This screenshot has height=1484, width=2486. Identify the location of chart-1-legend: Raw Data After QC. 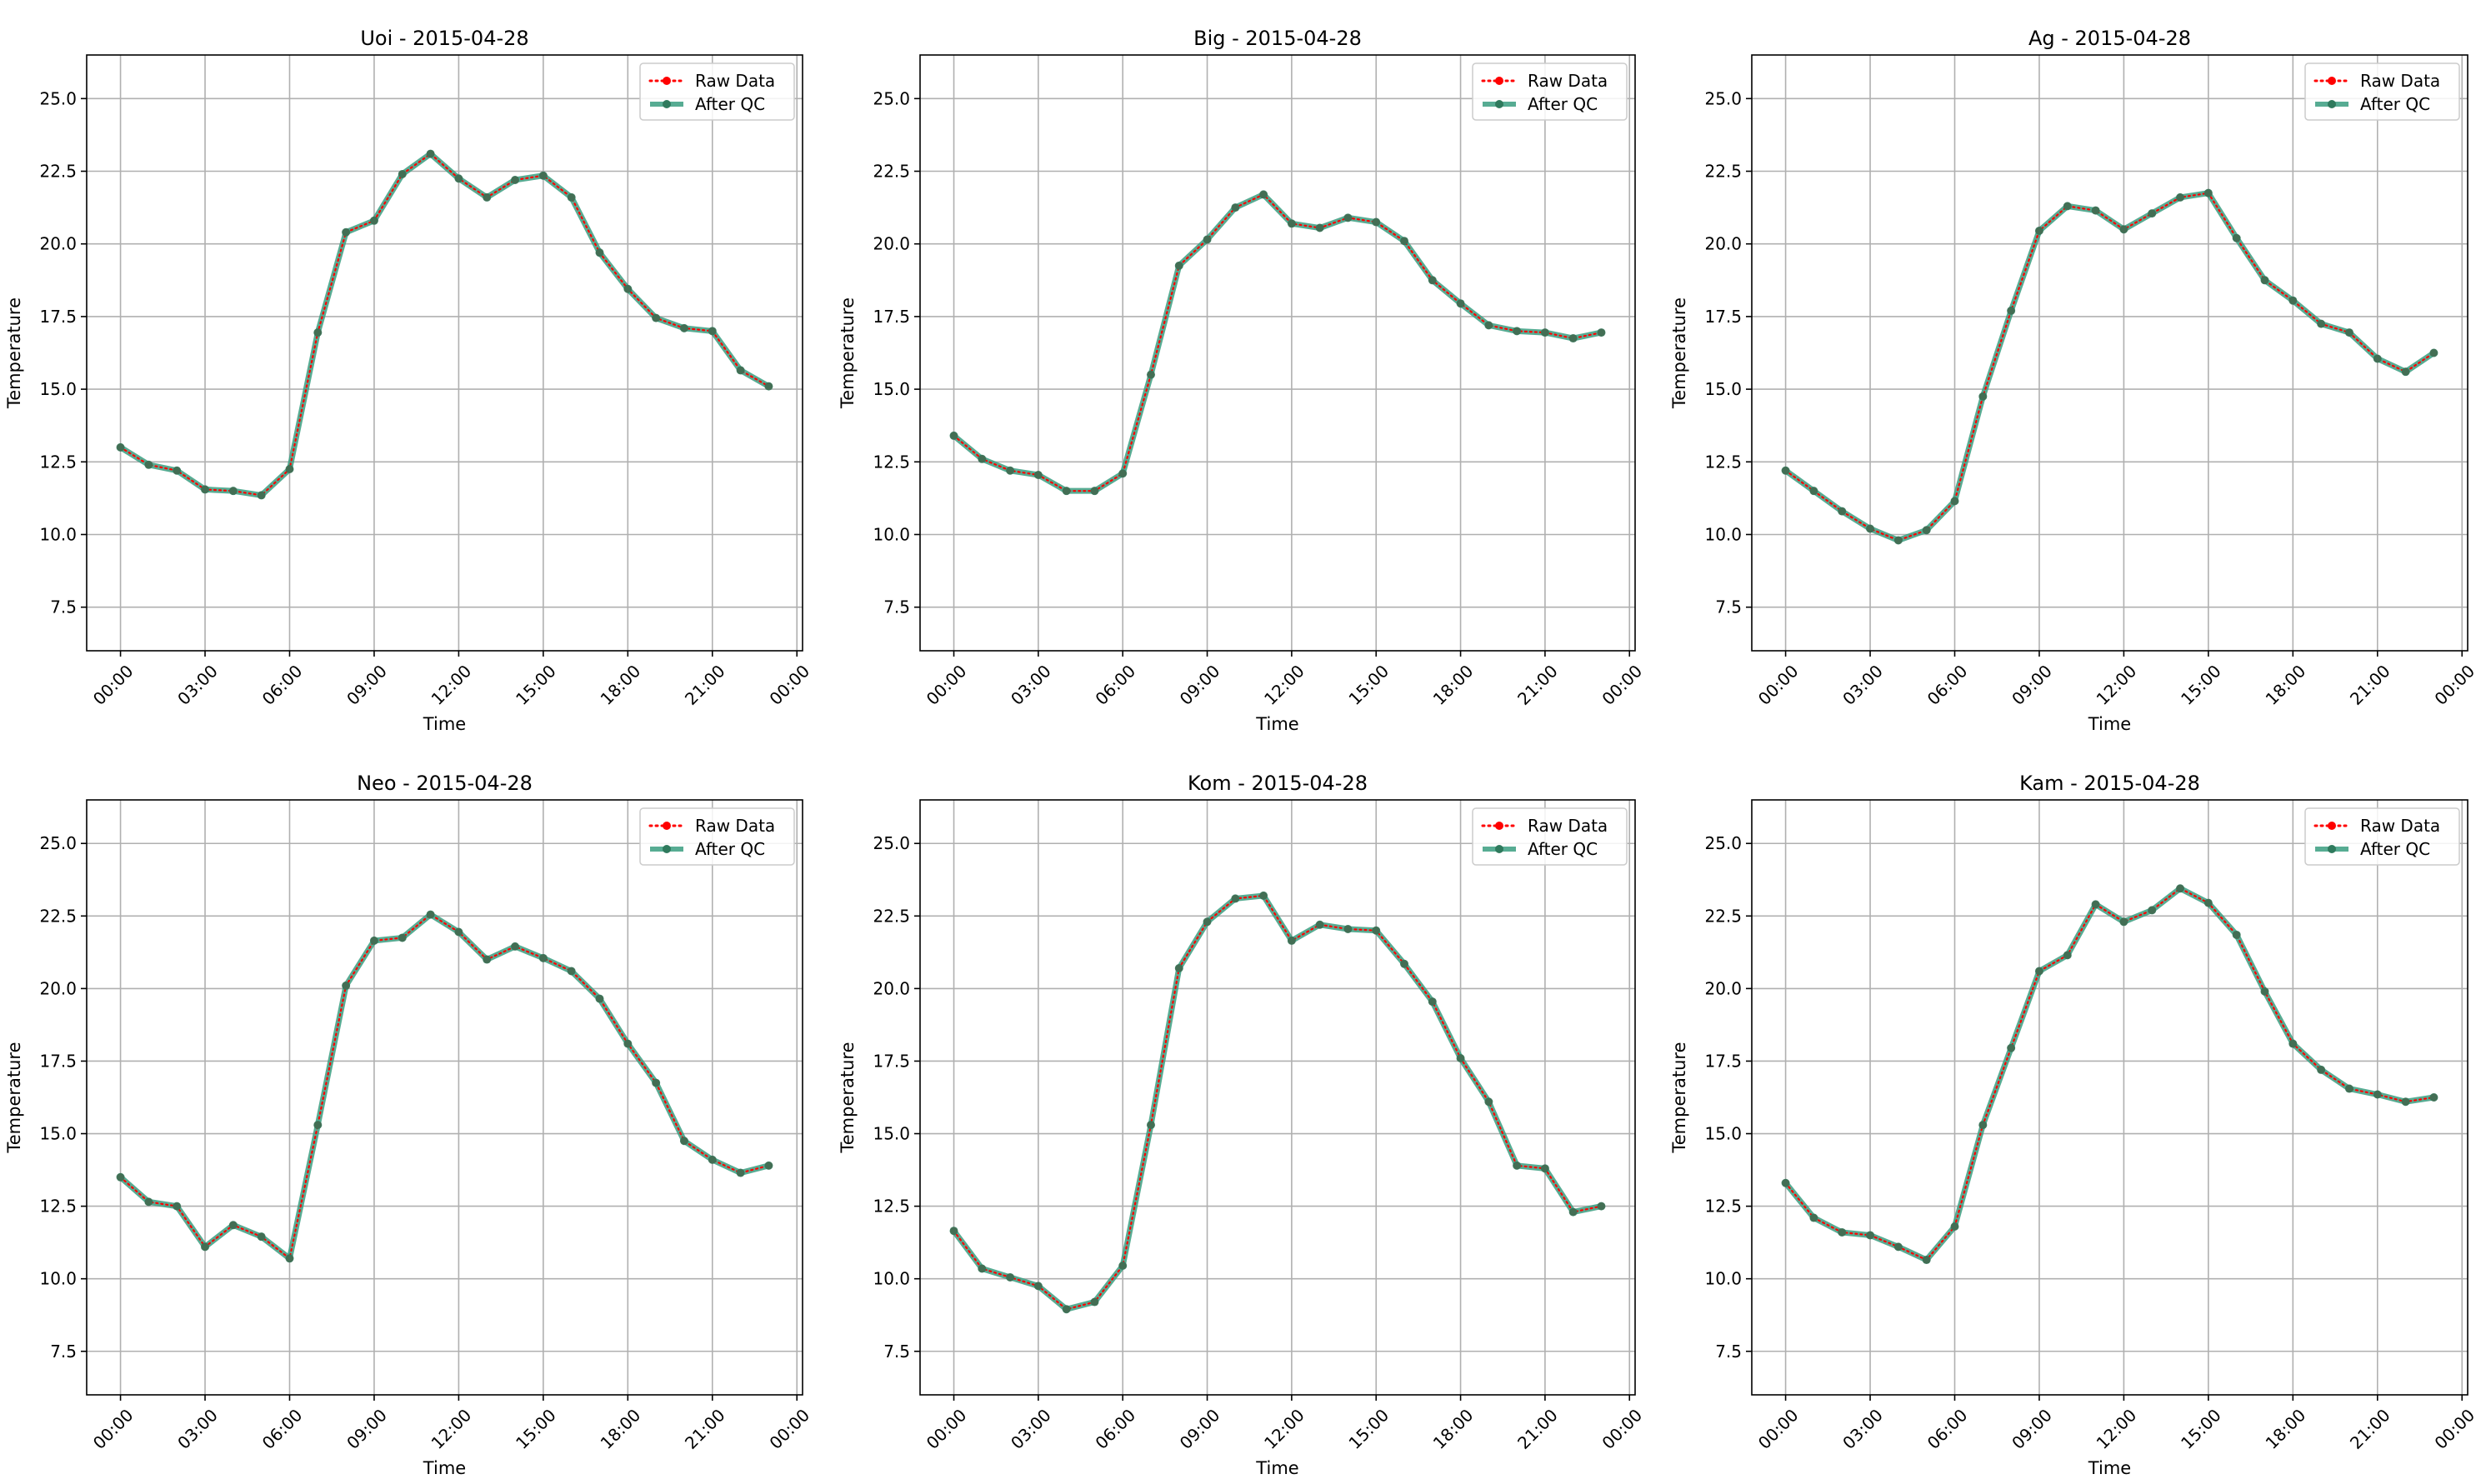
(1550, 91).